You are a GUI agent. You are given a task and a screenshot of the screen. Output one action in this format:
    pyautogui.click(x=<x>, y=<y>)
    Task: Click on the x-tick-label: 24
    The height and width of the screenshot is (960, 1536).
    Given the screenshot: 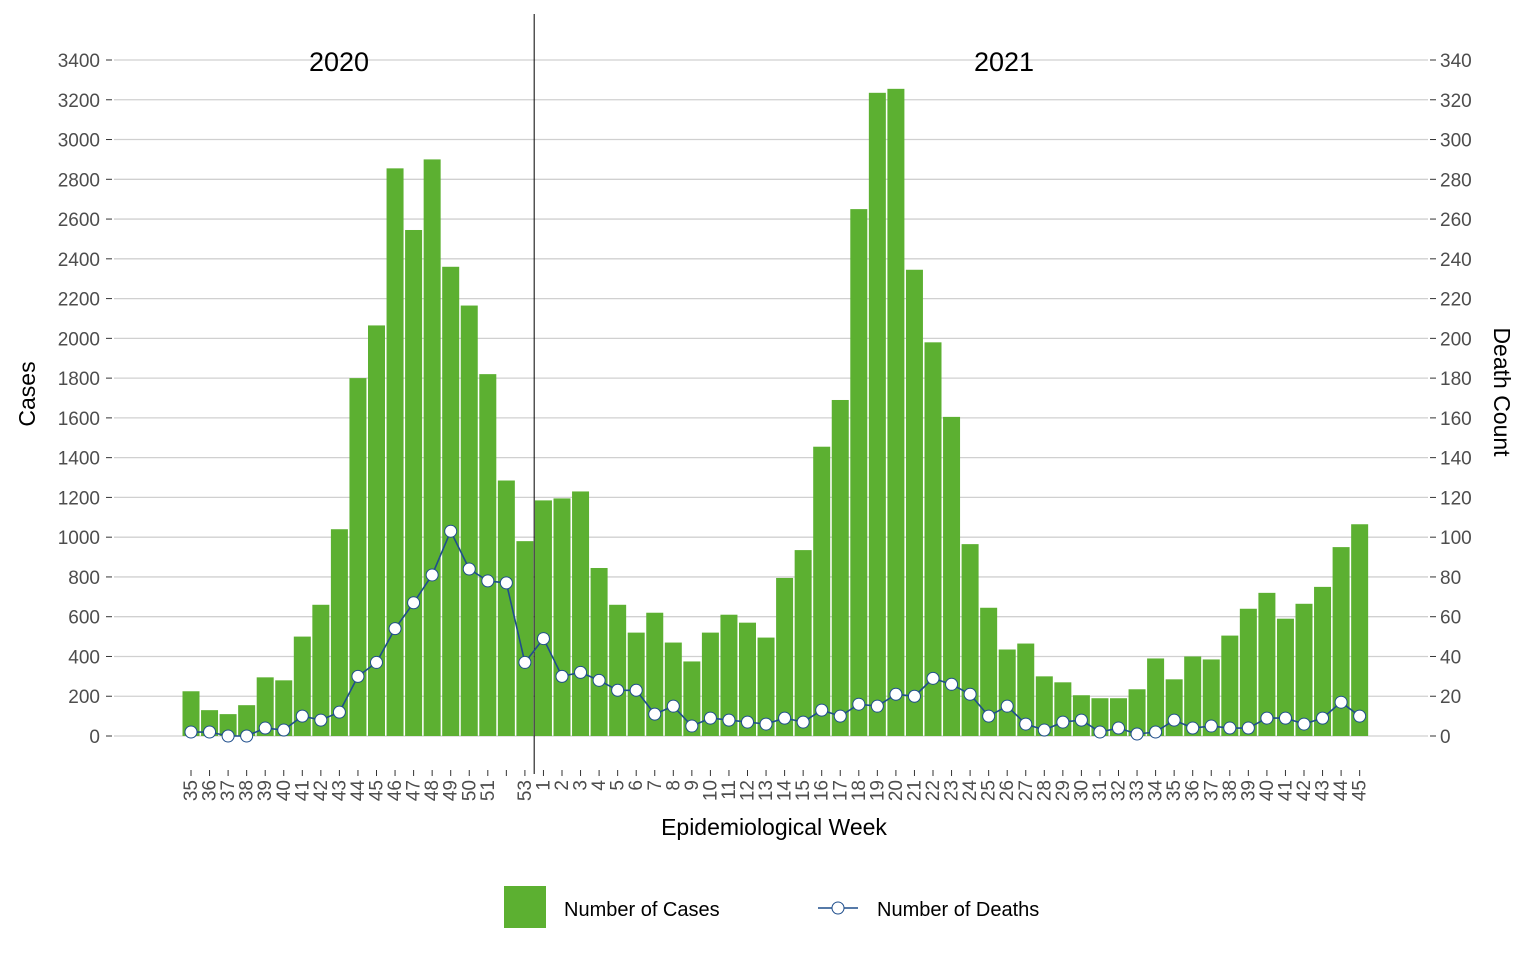 What is the action you would take?
    pyautogui.click(x=970, y=791)
    